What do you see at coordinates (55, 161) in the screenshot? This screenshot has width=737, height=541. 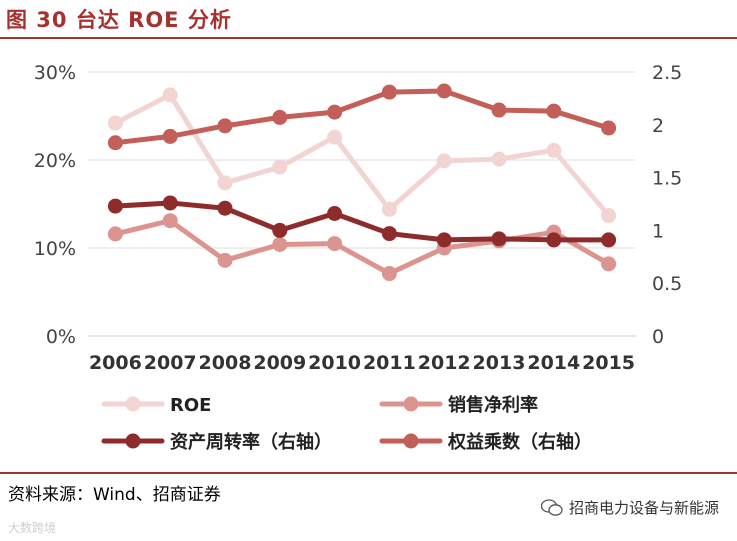 I see `left-tick-label: 20%` at bounding box center [55, 161].